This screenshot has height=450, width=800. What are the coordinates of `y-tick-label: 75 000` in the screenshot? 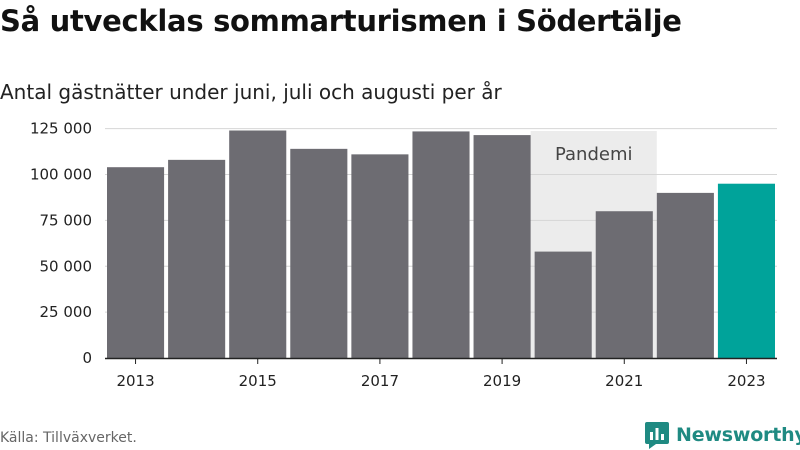 It's located at (66, 220).